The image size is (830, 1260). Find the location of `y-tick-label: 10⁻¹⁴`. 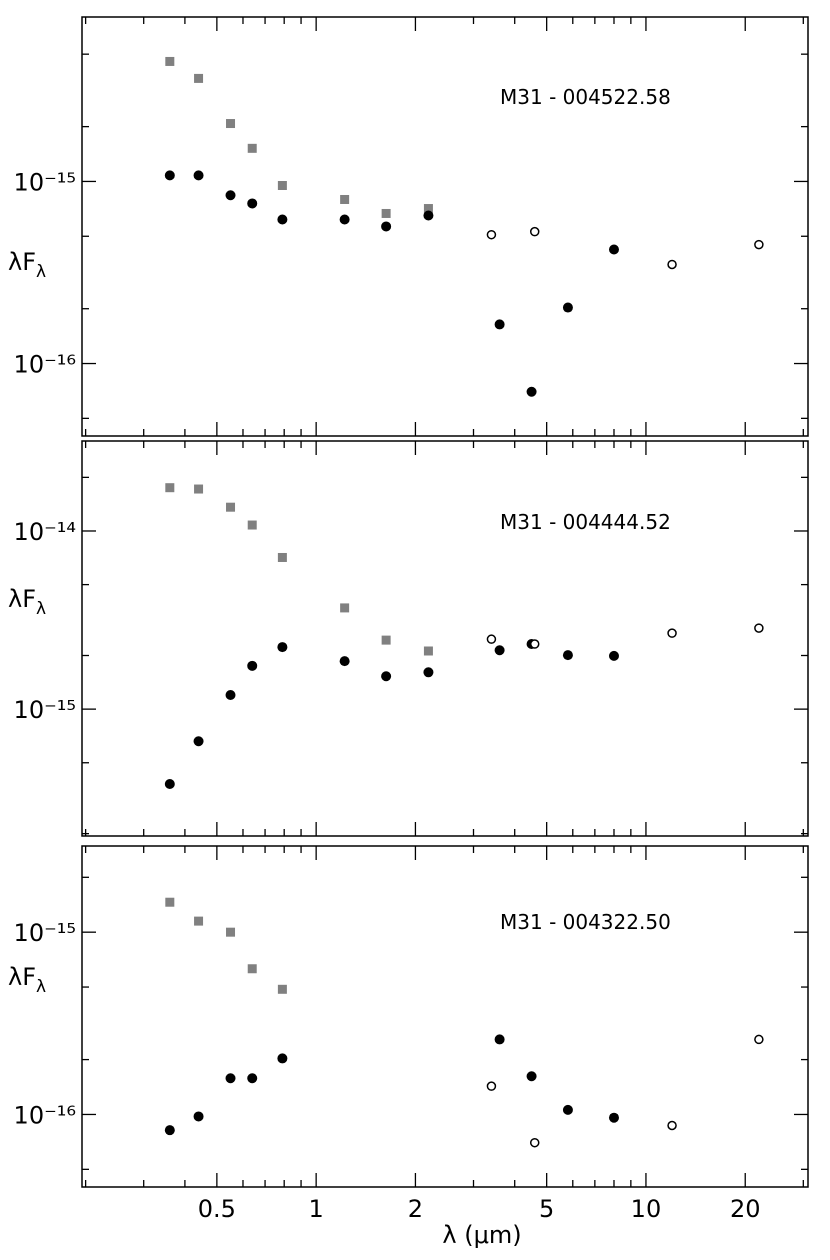

y-tick-label: 10⁻¹⁴ is located at coordinates (45, 532).